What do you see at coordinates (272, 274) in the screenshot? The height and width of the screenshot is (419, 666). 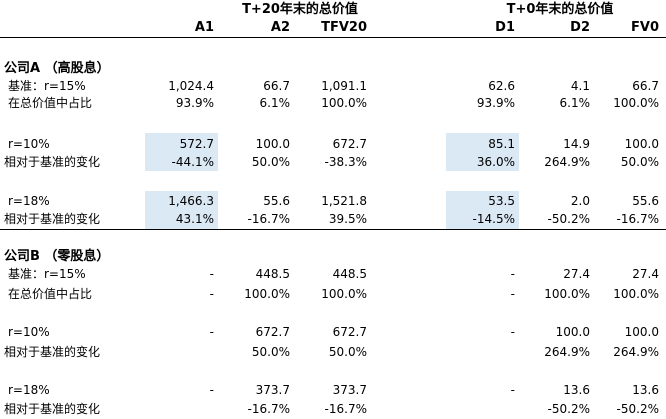 I see `col-a2-cell: 448.5` at bounding box center [272, 274].